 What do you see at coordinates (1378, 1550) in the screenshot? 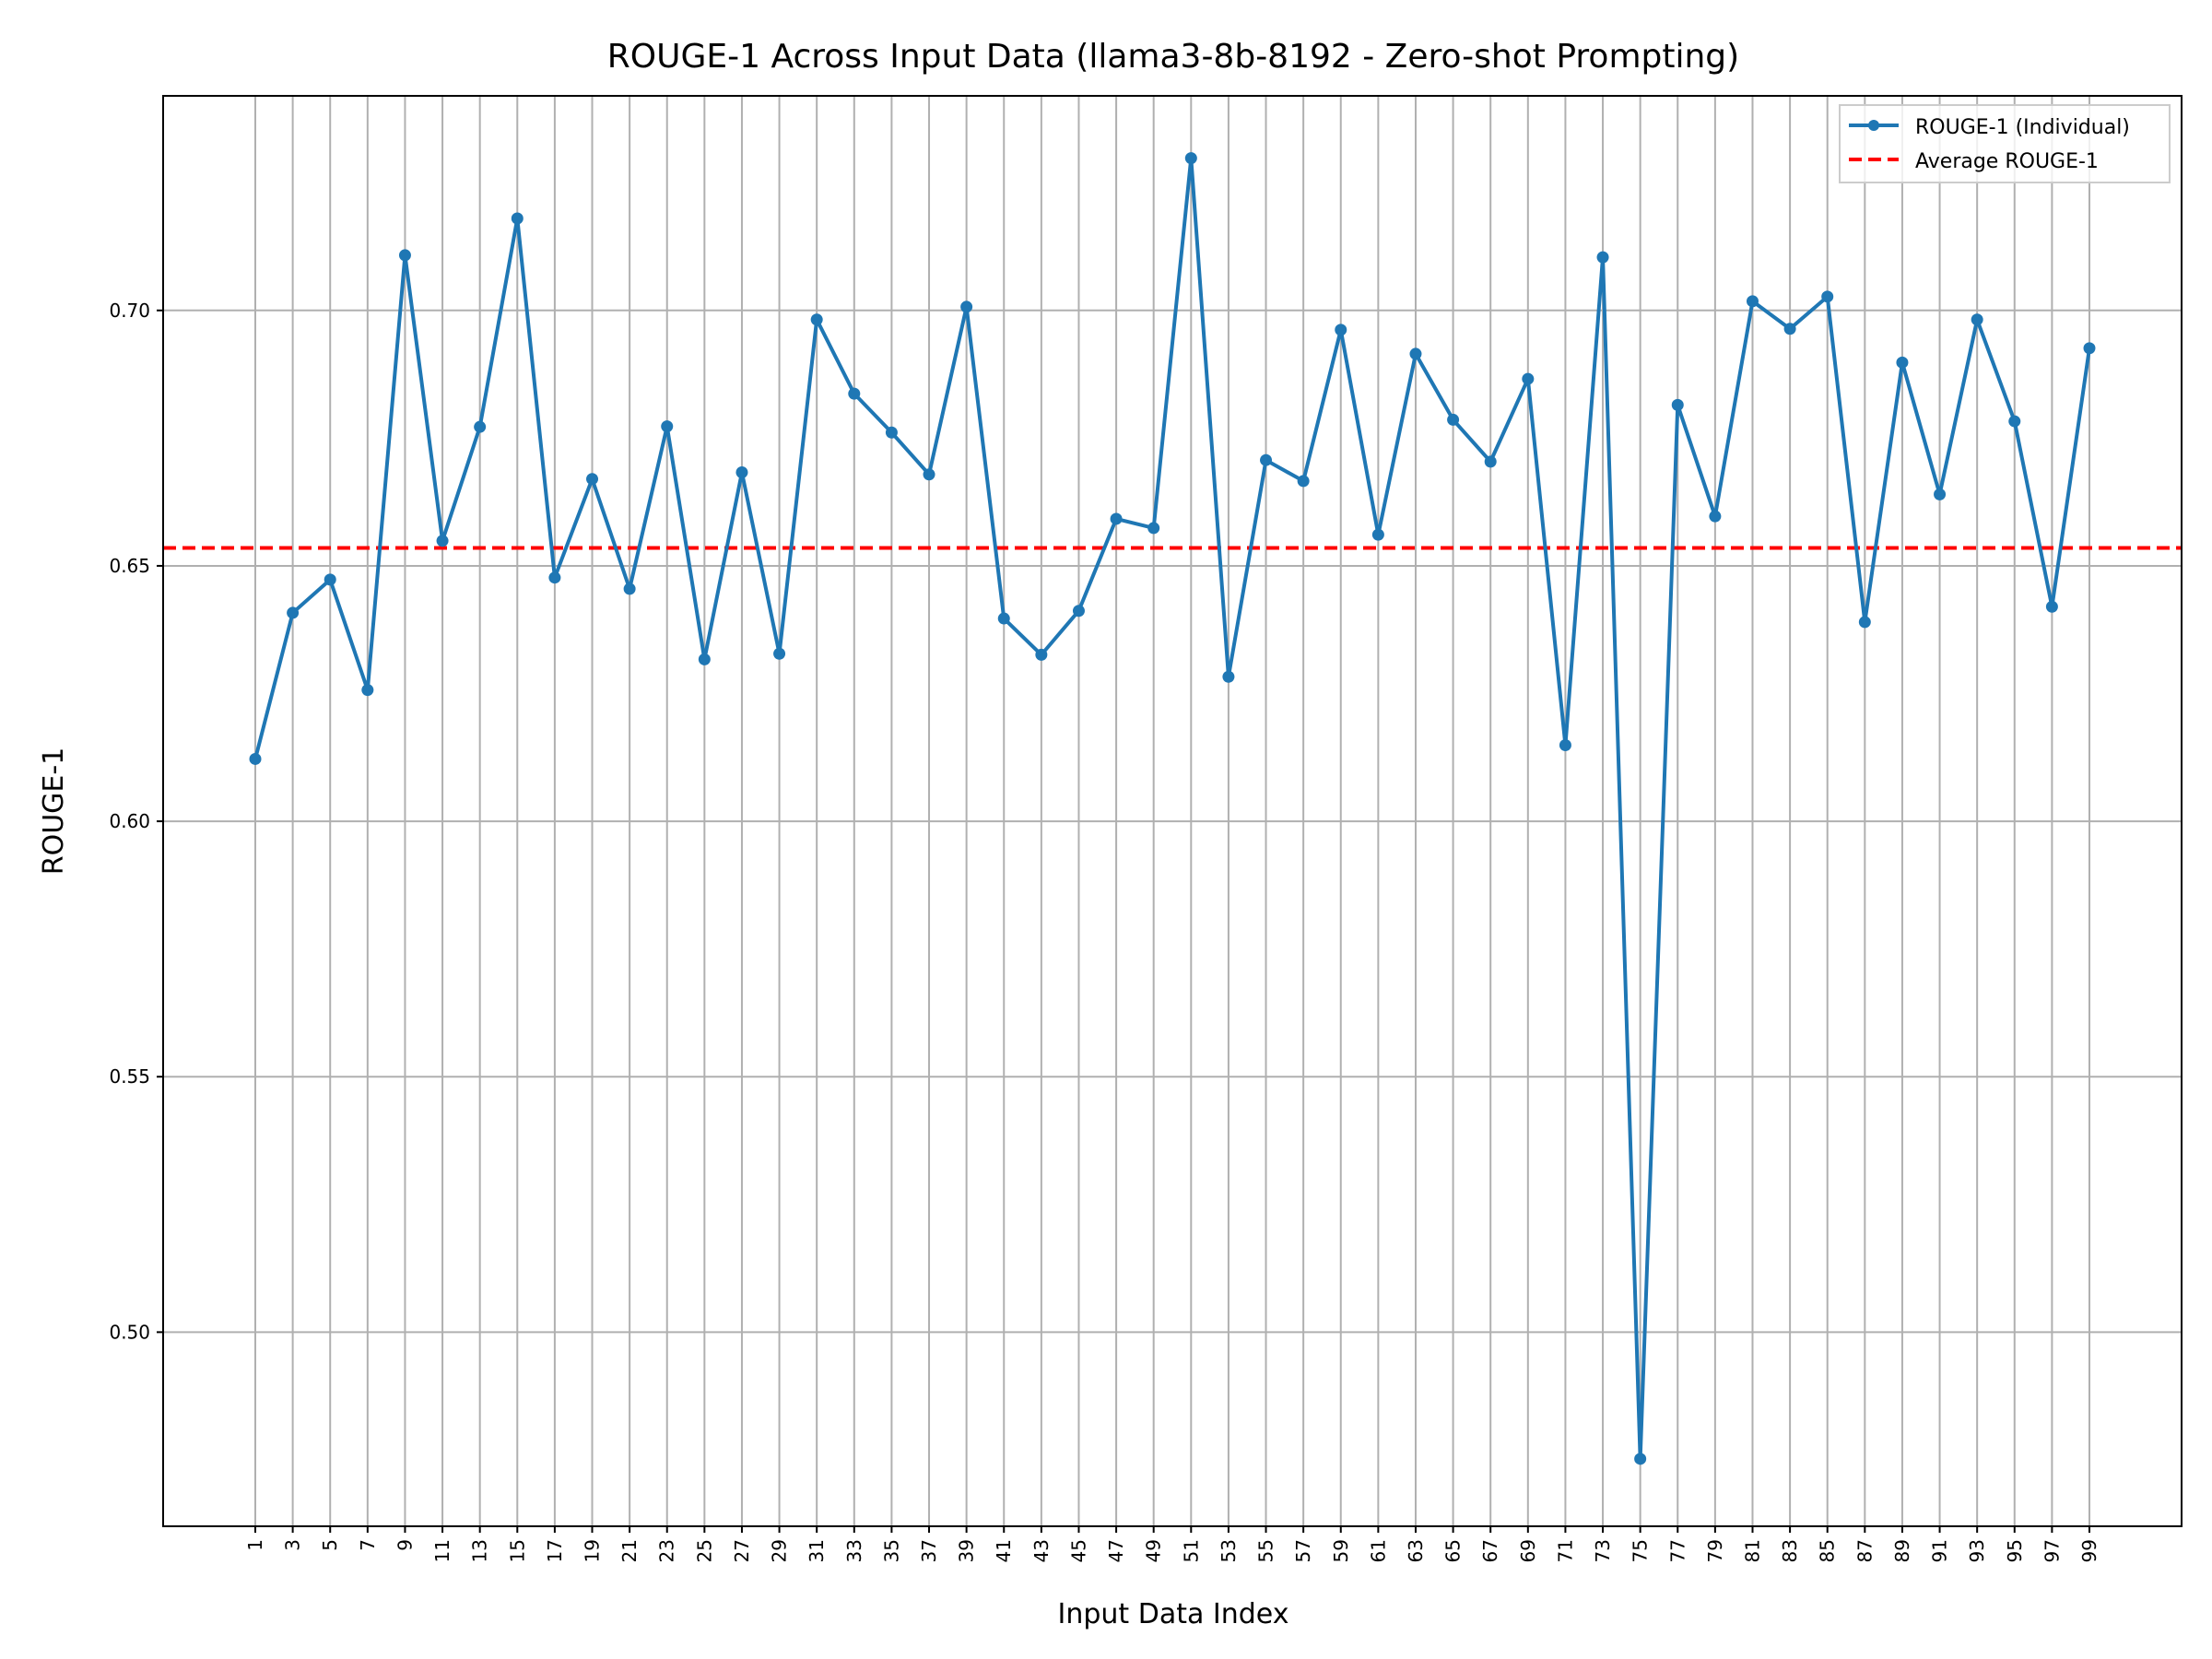
I see `x-tick-label: 61` at bounding box center [1378, 1550].